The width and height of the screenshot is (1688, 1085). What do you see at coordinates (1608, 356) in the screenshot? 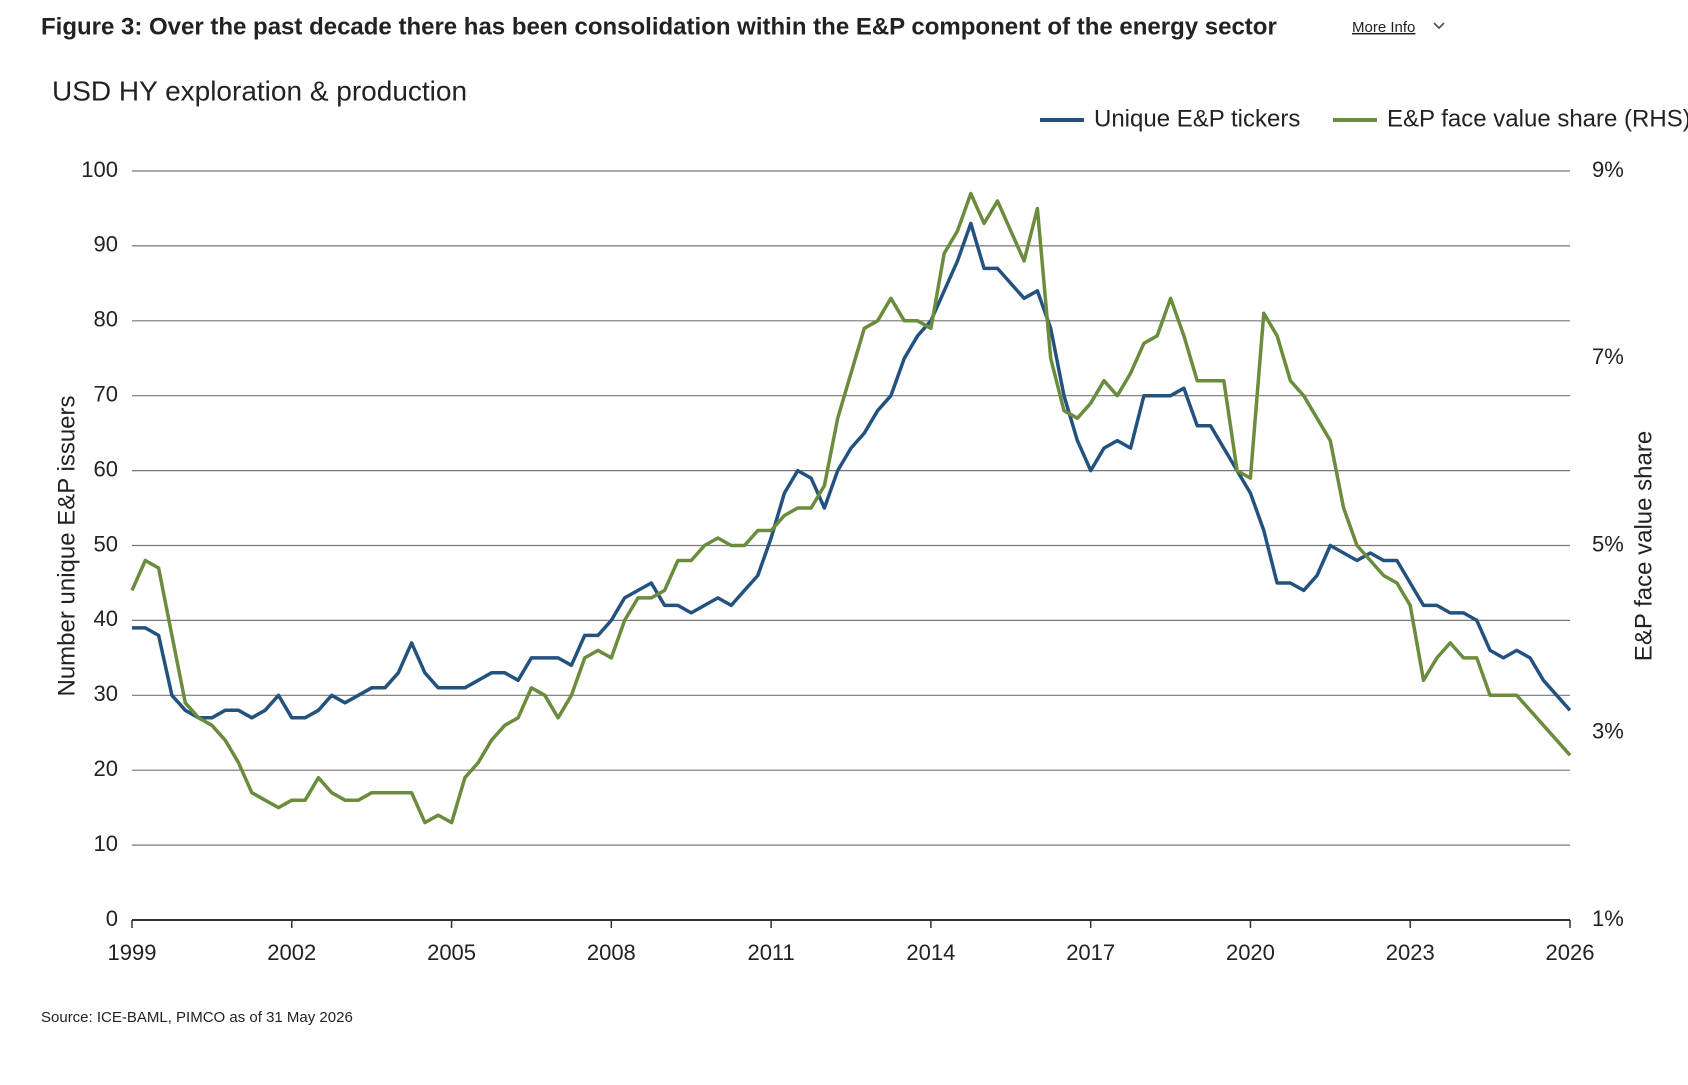
I see `y2-tick-label: 7%` at bounding box center [1608, 356].